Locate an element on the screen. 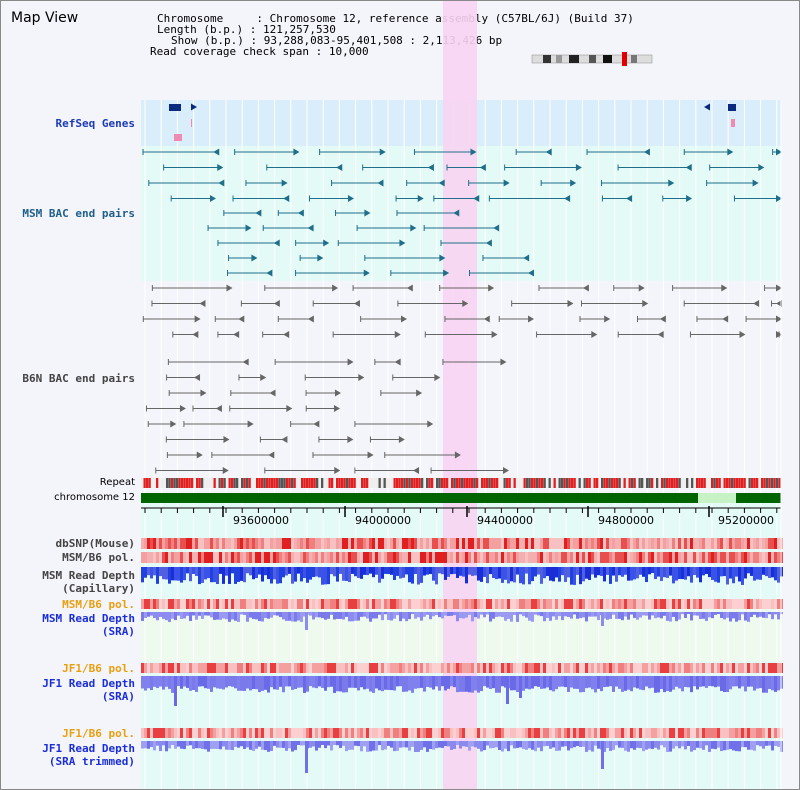 This screenshot has width=800, height=790. track-label-jf1-depth-trimmed: JF1 Read Depth is located at coordinates (88, 748).